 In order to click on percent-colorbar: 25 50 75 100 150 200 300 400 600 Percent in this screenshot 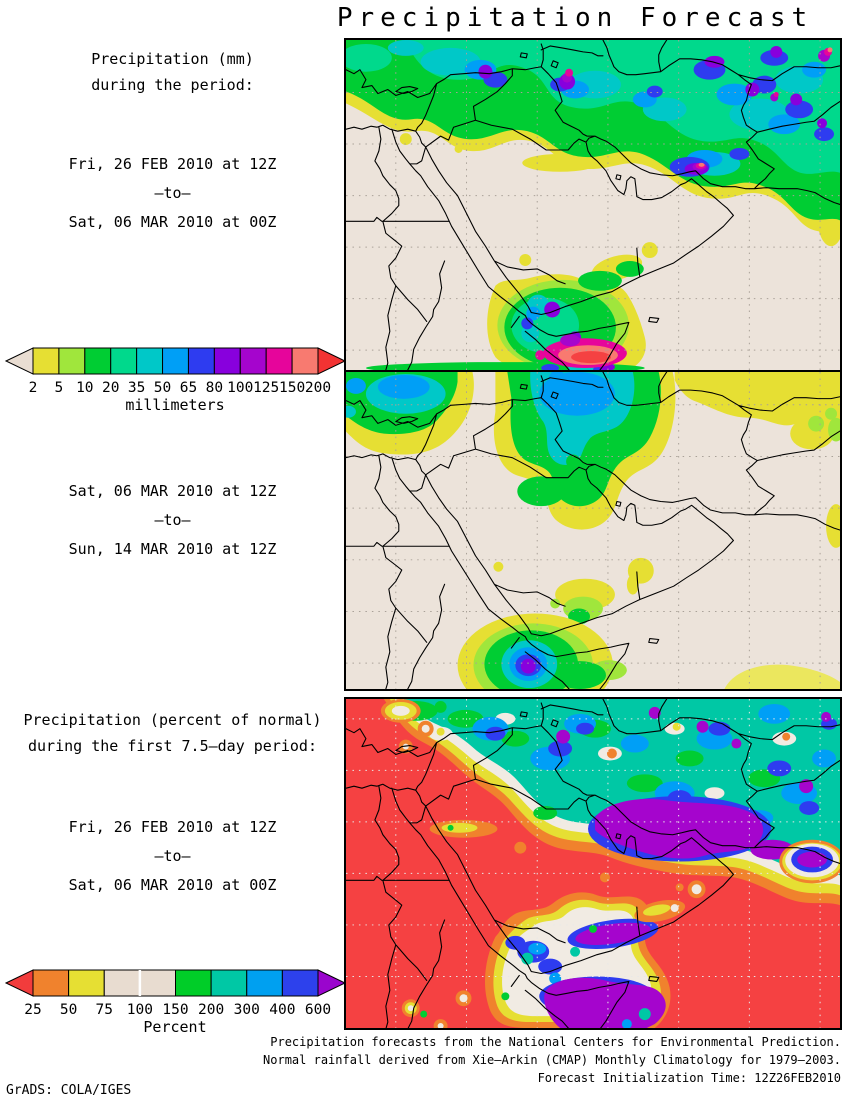, I will do `click(175, 1002)`.